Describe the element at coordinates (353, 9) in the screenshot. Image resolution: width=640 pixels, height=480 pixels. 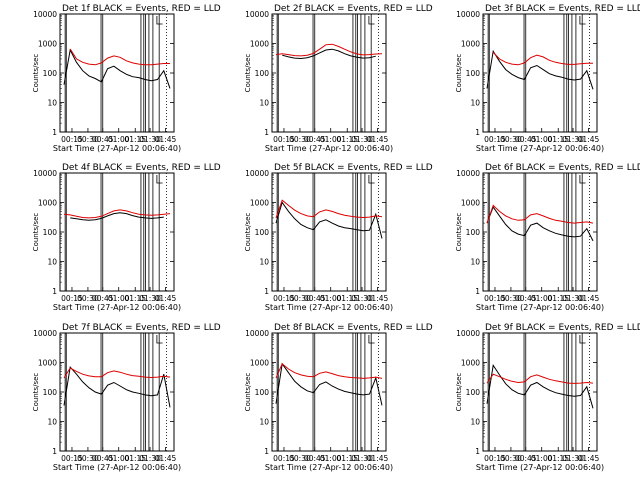
I see `panel-title: Det 2f BLACK = Events, RED = LLD` at that location.